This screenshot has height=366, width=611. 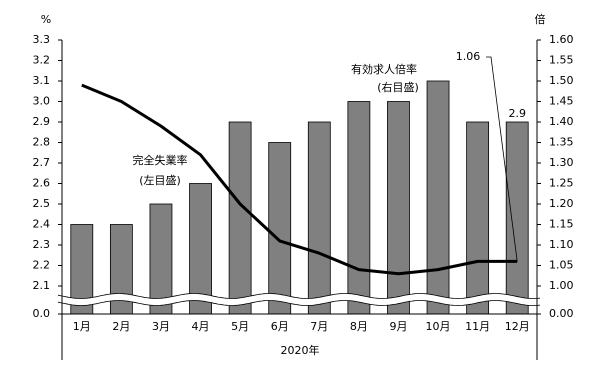 I want to click on y-tick-label: 3.2, so click(x=42, y=60).